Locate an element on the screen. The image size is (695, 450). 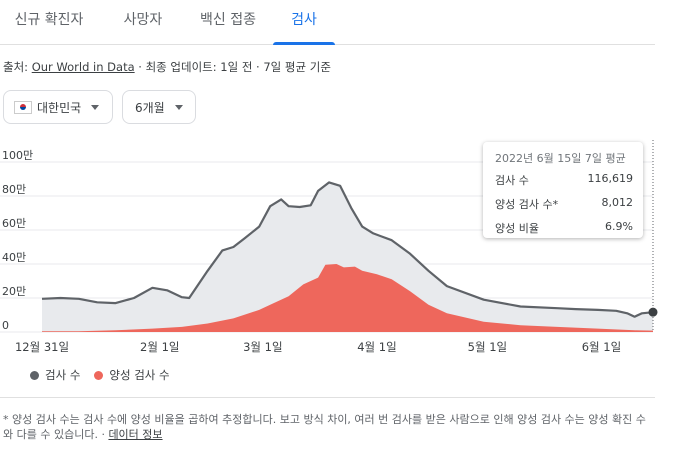
legend-dot-tests is located at coordinates (34, 375).